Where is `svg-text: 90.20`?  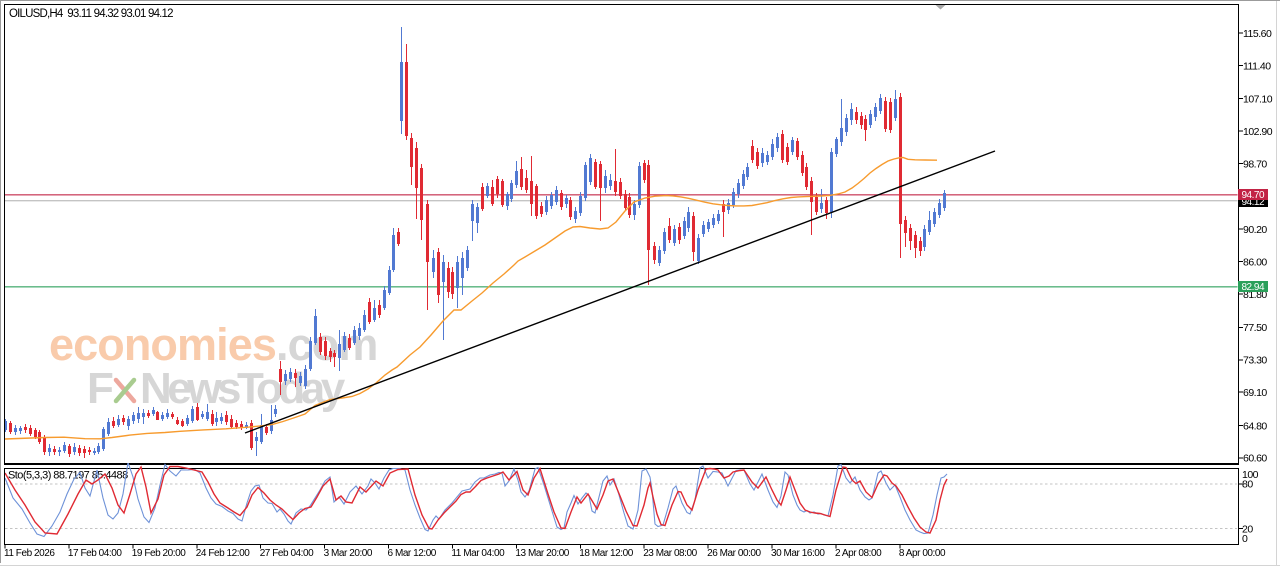
svg-text: 90.20 is located at coordinates (1255, 230).